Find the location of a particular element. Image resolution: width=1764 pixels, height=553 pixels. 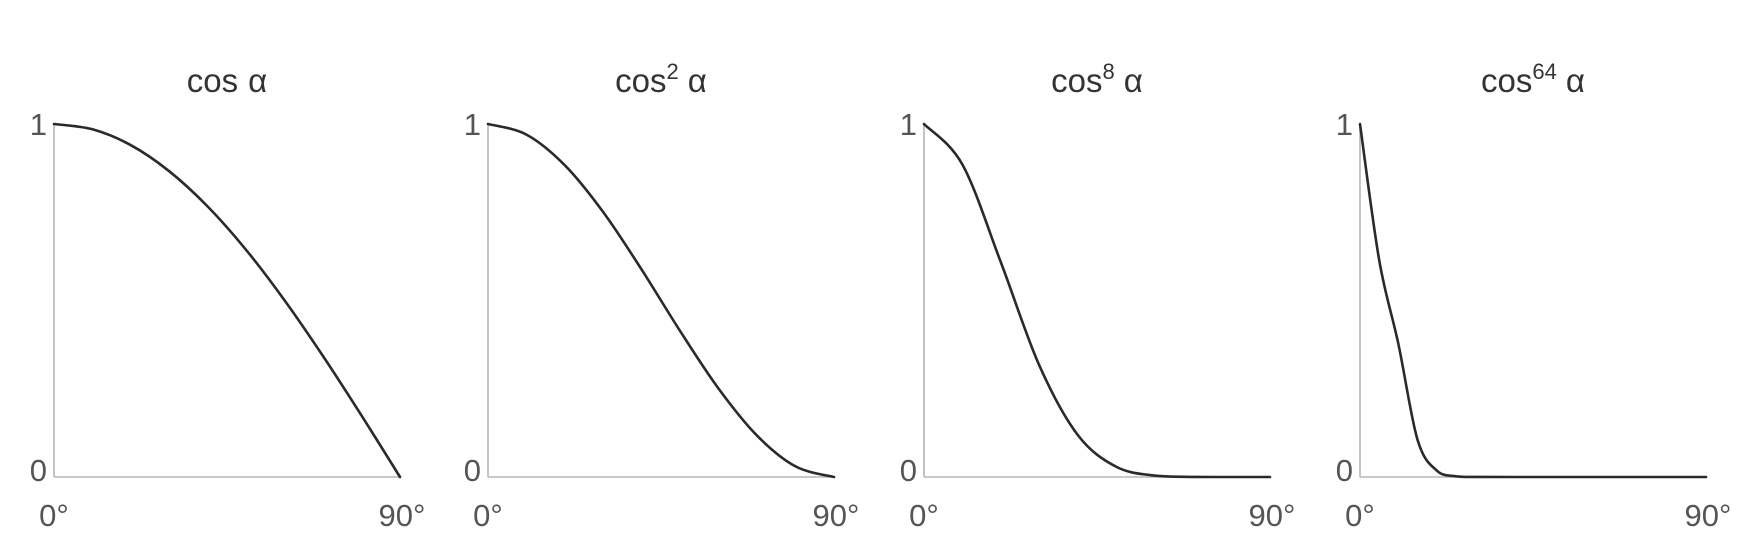

title-exponent: 8 is located at coordinates (1109, 71).